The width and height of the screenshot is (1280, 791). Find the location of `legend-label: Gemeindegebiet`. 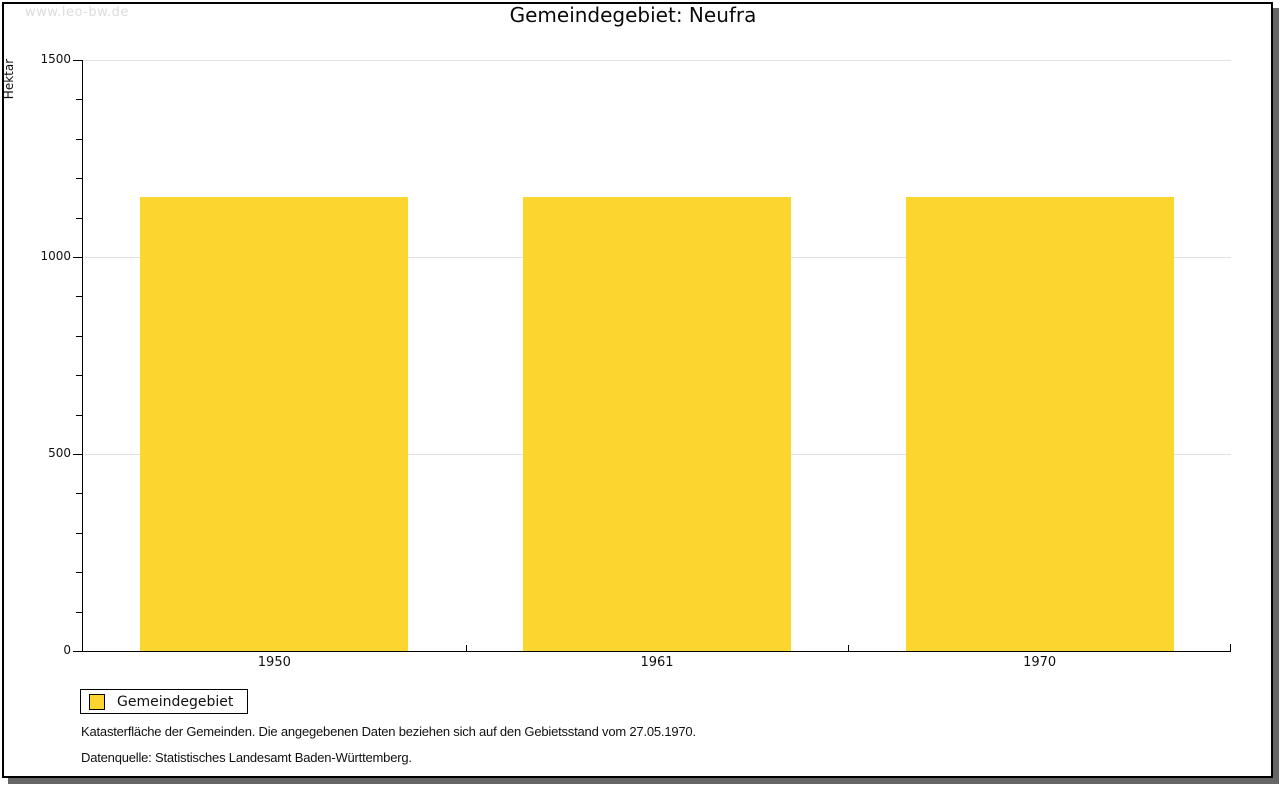

legend-label: Gemeindegebiet is located at coordinates (175, 701).